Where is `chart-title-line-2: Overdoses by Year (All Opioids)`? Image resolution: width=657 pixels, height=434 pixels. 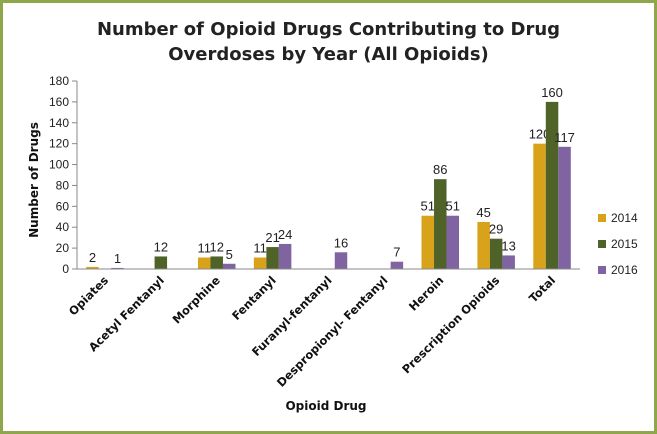 chart-title-line-2: Overdoses by Year (All Opioids) is located at coordinates (328, 54).